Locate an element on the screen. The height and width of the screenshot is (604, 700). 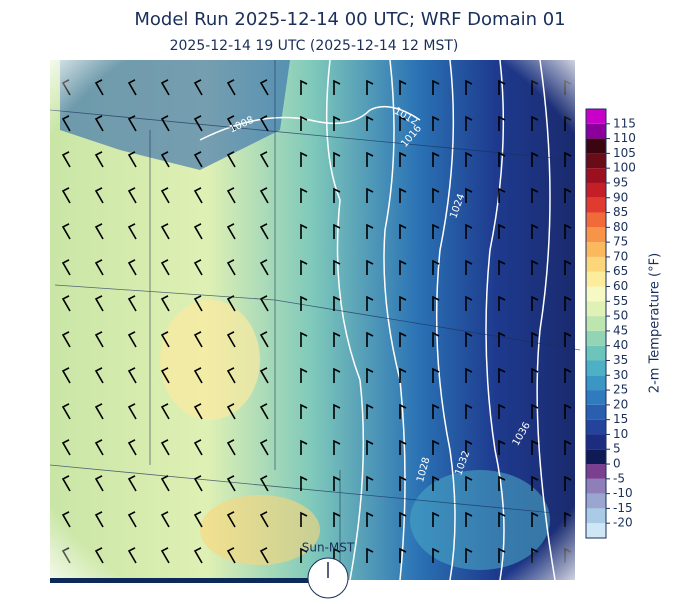
colorbar-tick-label: 90 is located at coordinates (620, 197).